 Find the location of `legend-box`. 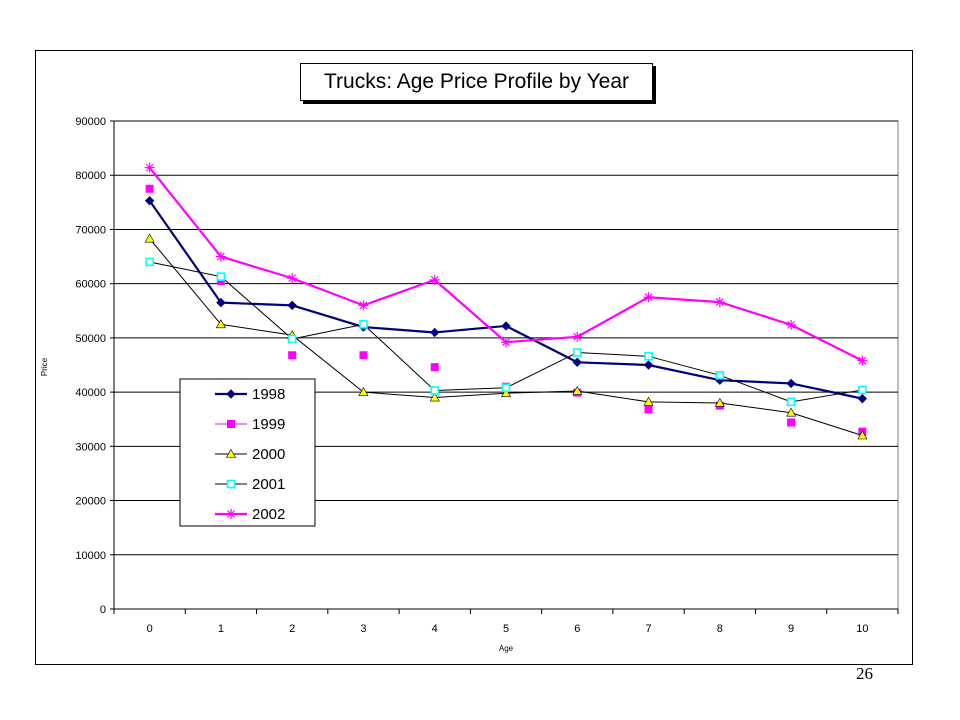

legend-box is located at coordinates (247, 452).